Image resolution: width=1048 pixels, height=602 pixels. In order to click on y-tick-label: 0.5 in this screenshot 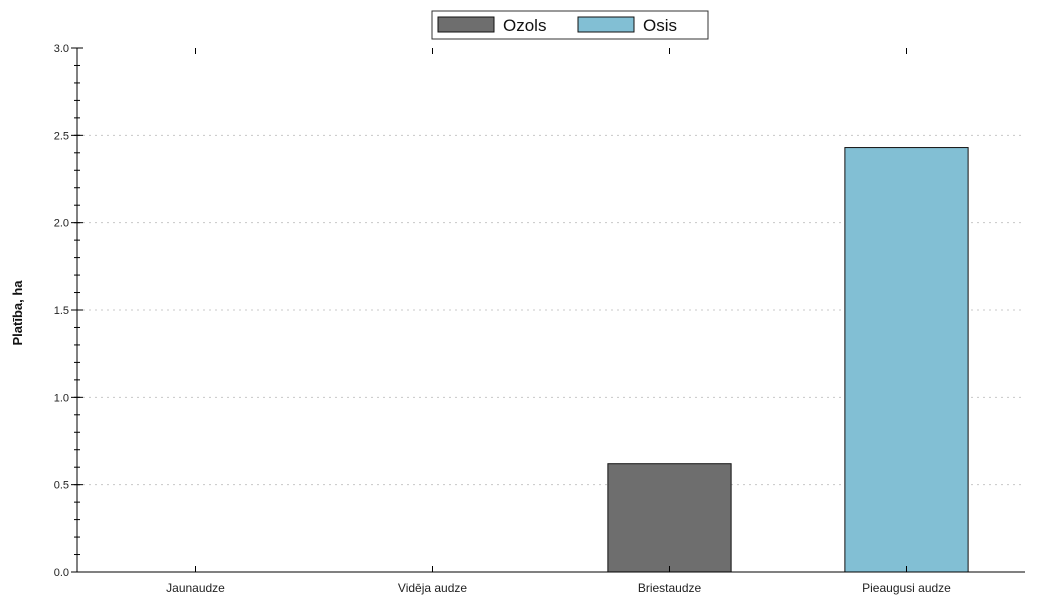, I will do `click(61, 486)`.